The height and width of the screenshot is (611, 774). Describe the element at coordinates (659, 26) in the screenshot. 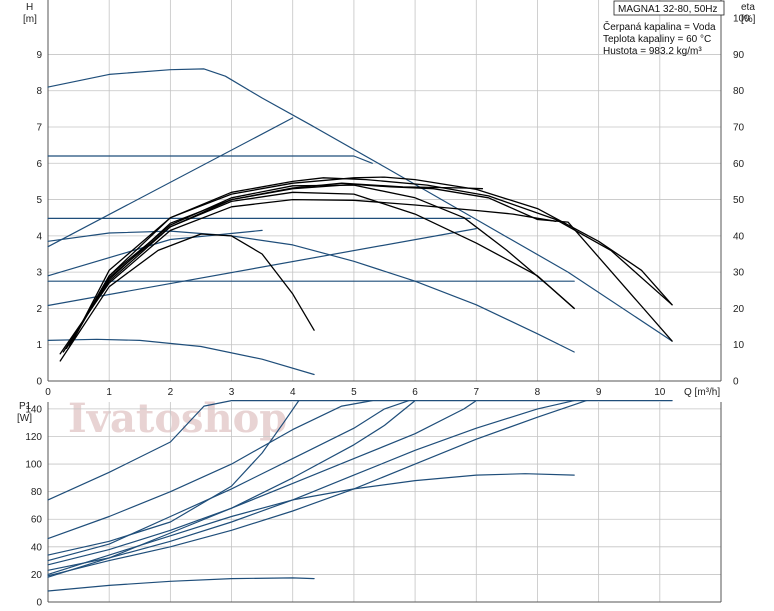

I see `info-line-fluid: Čerpaná kapalina = Voda` at that location.